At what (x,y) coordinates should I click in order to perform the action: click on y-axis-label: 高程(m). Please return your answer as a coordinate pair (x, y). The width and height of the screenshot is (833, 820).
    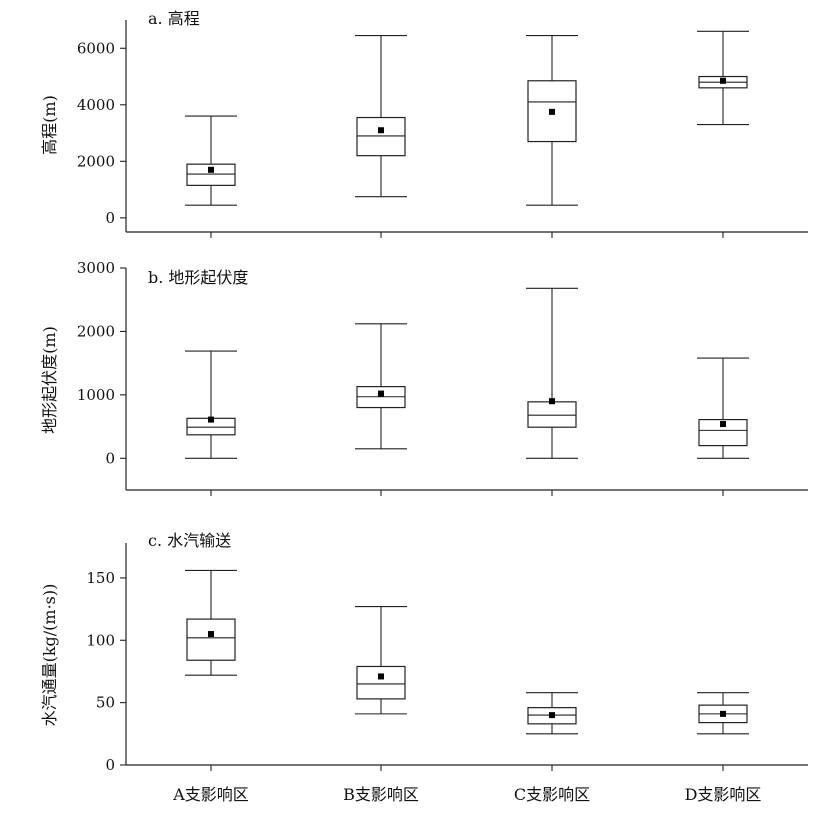
    Looking at the image, I should click on (49, 125).